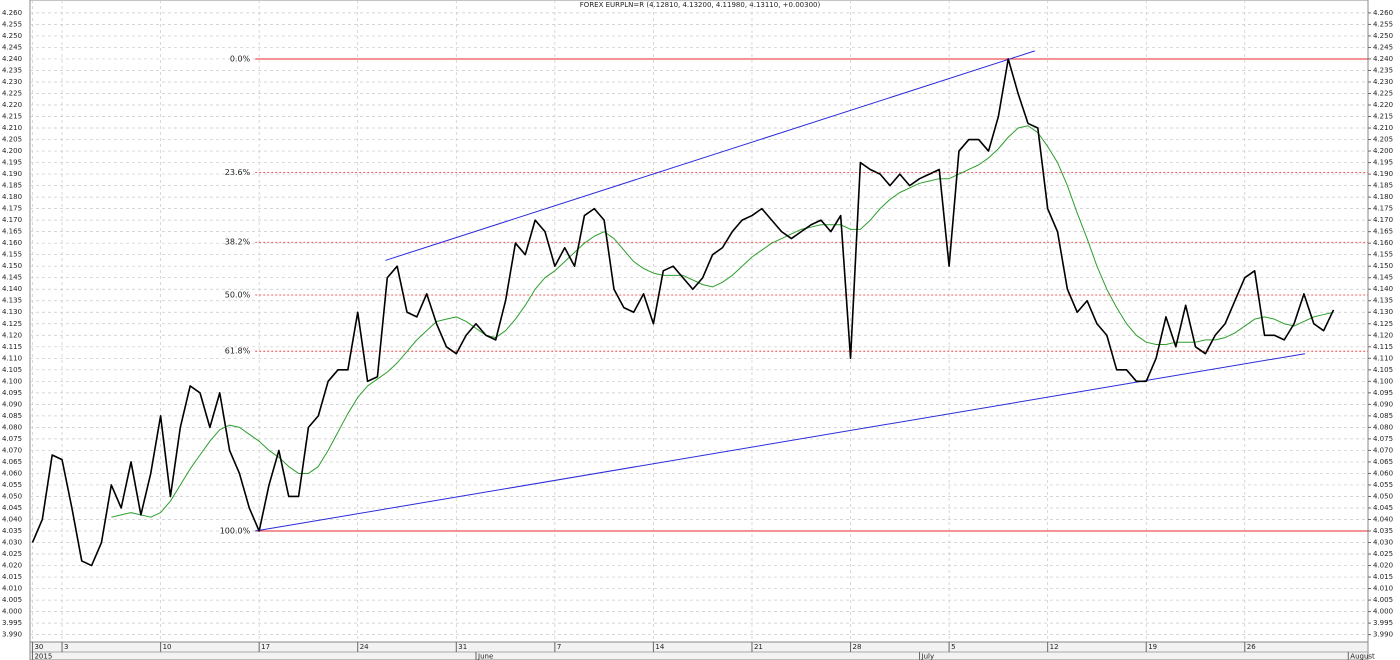 The image size is (1400, 660). What do you see at coordinates (12, 600) in the screenshot?
I see `y-tick-label: 4.005` at bounding box center [12, 600].